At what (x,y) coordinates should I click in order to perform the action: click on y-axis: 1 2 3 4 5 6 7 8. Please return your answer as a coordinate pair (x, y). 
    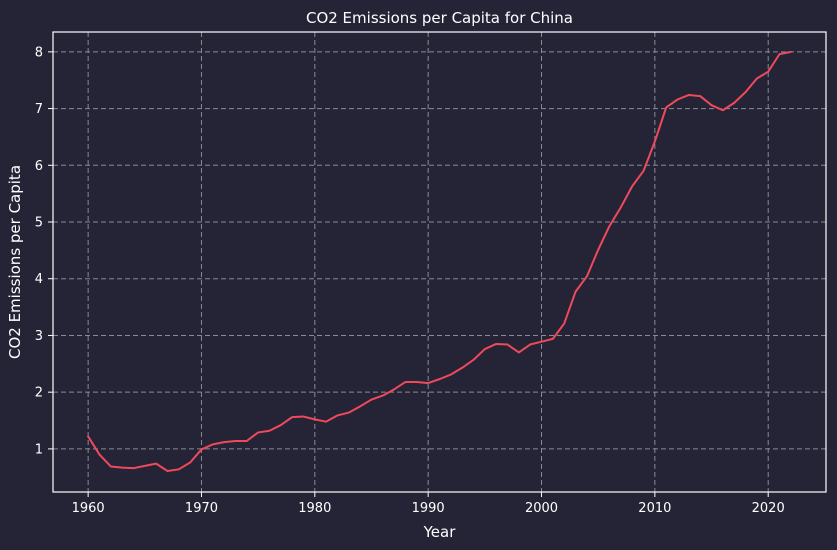
    Looking at the image, I should click on (44, 251).